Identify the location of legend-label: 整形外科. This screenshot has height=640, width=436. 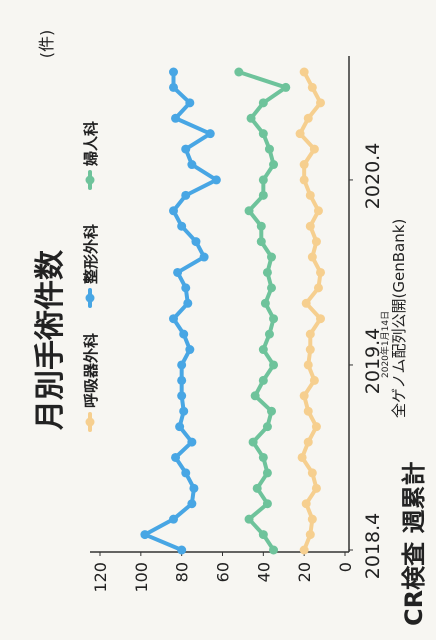
(91, 254).